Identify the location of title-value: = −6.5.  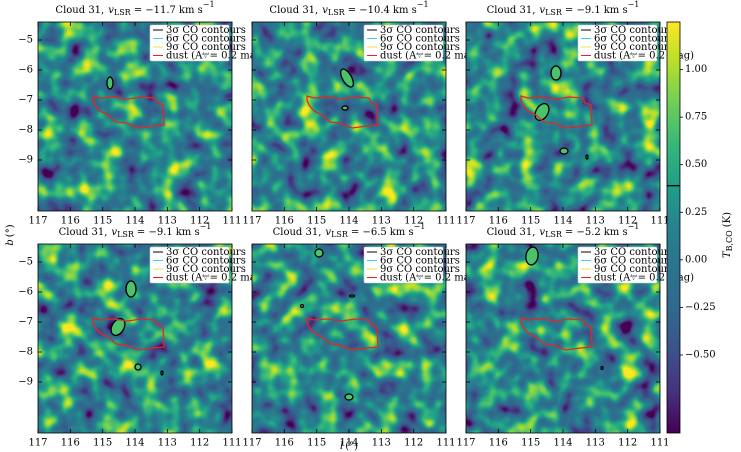
(369, 232).